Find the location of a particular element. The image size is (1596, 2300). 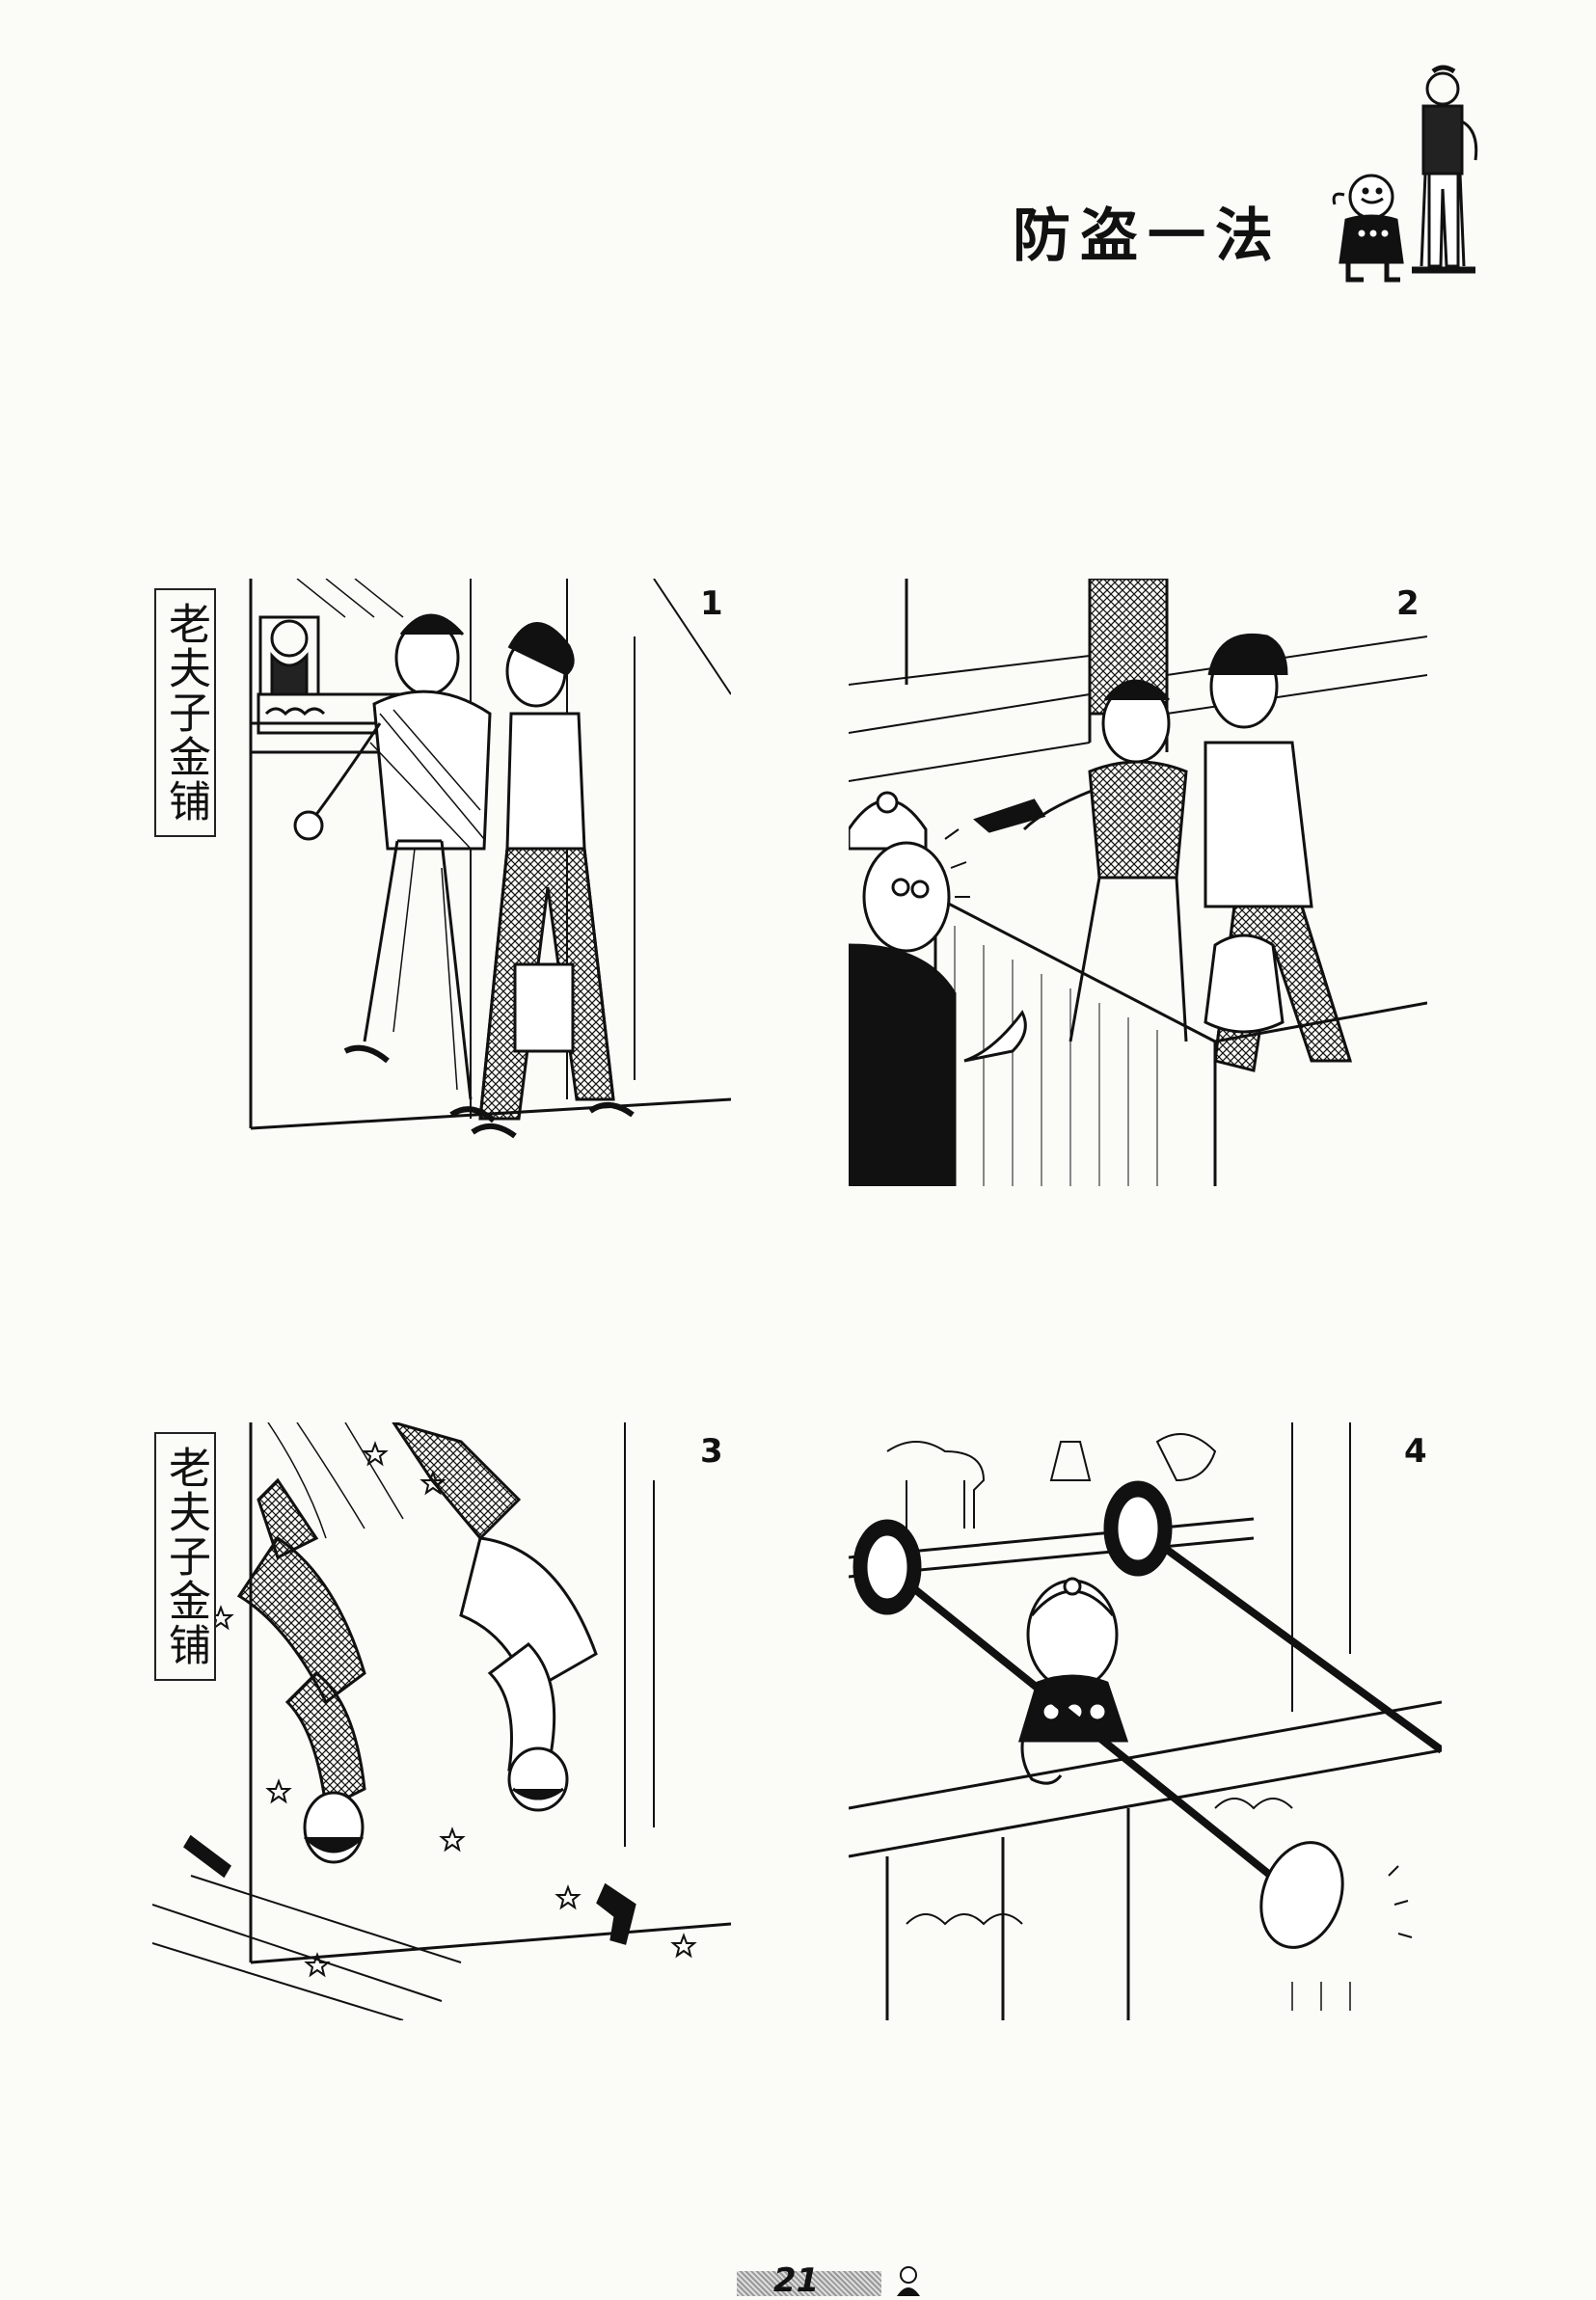

panel-3-drawing is located at coordinates (442, 1721).